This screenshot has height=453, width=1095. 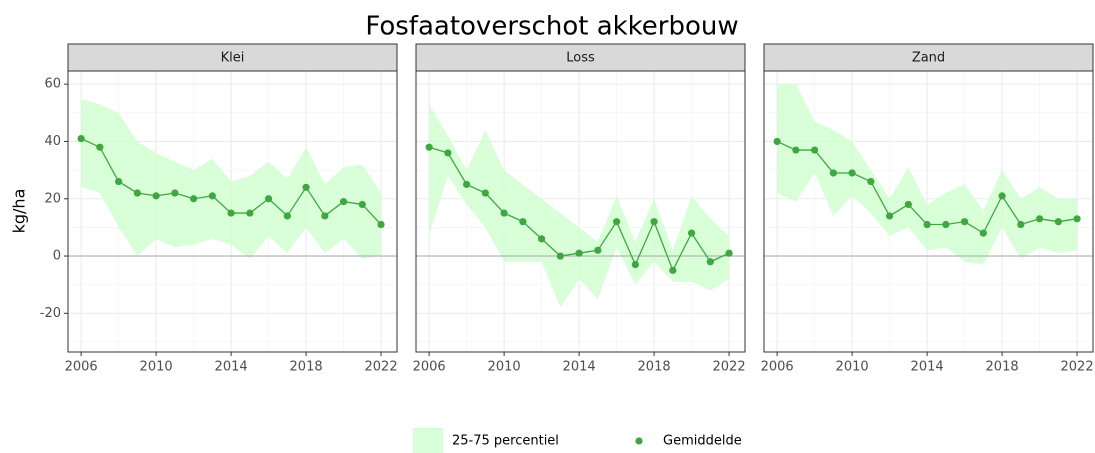 What do you see at coordinates (50, 313) in the screenshot?
I see `y-tick-label: -20` at bounding box center [50, 313].